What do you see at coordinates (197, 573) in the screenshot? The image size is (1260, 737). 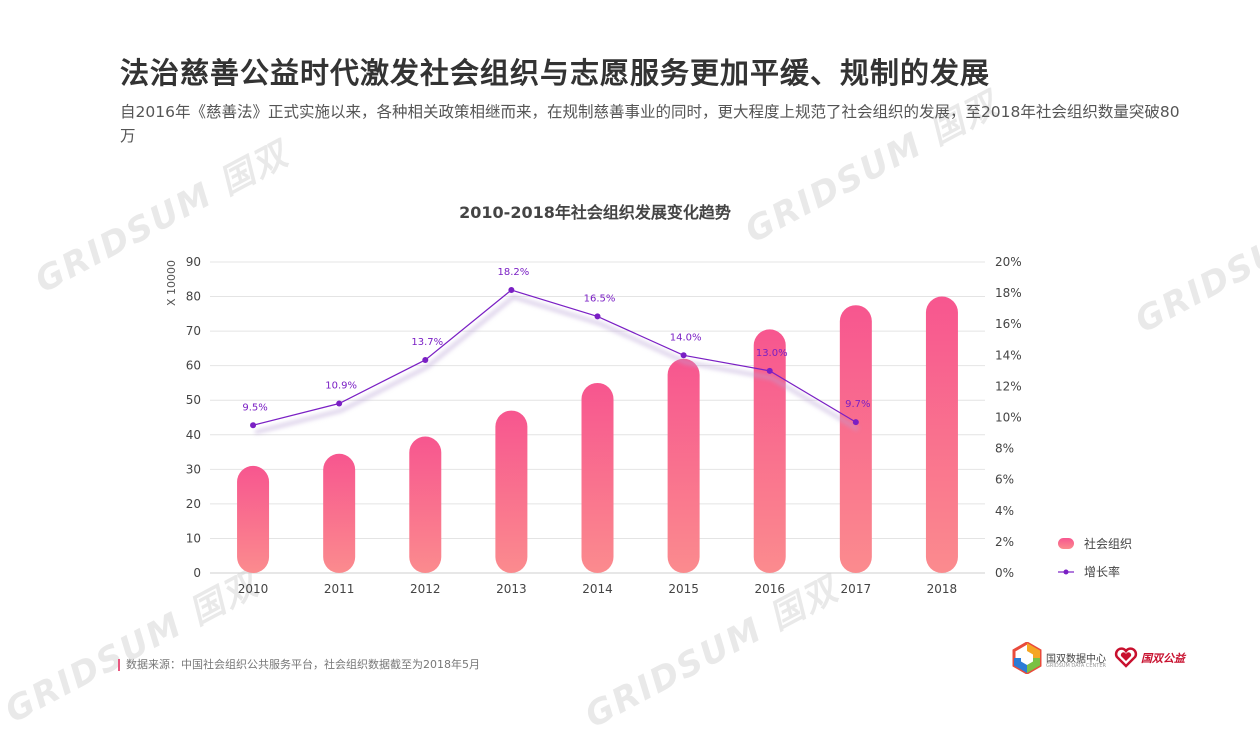 I see `y-tick-label: 0` at bounding box center [197, 573].